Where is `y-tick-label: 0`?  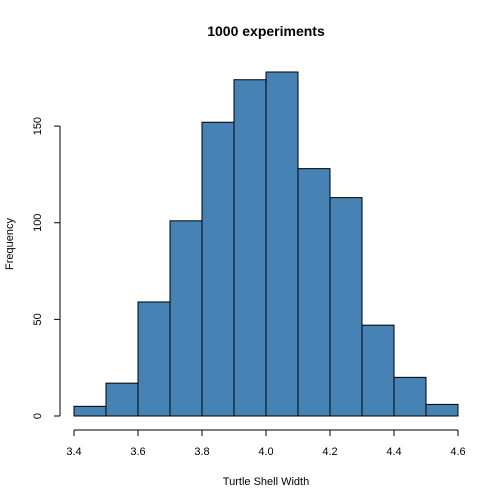 y-tick-label: 0 is located at coordinates (38, 416).